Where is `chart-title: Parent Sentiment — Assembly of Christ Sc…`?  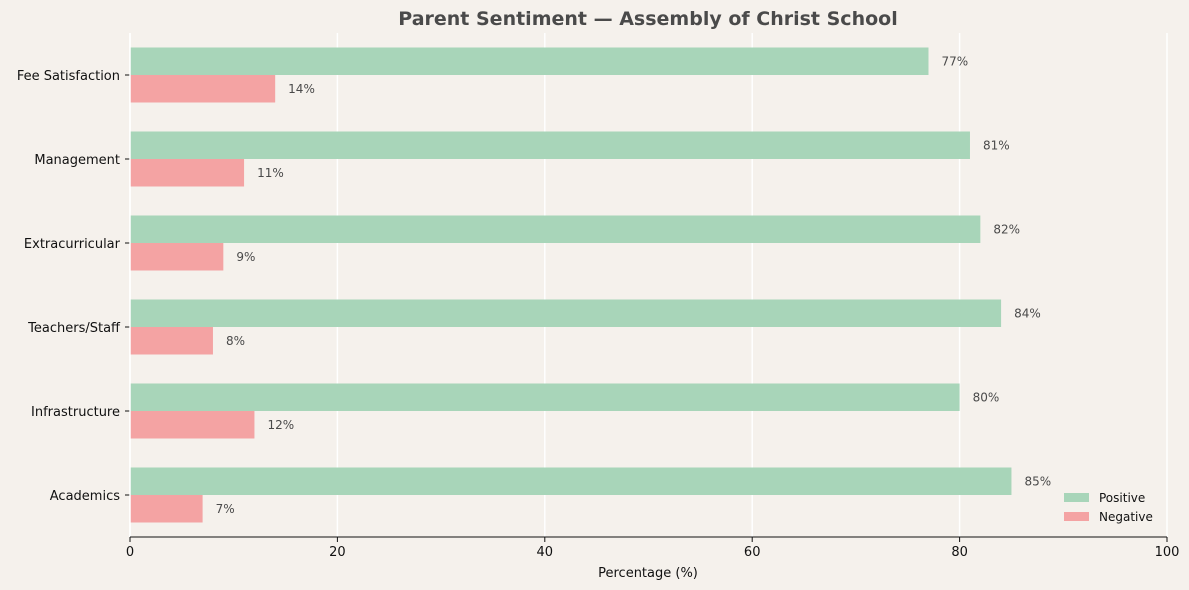 chart-title: Parent Sentiment — Assembly of Christ Sc… is located at coordinates (647, 19).